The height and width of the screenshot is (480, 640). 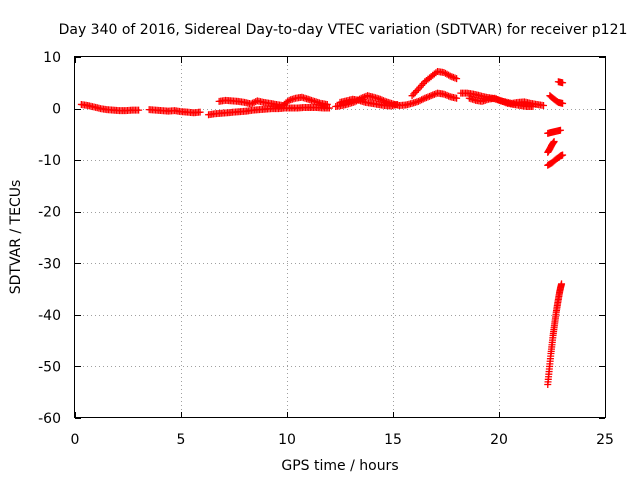 I want to click on series-peak, so click(x=434, y=83).